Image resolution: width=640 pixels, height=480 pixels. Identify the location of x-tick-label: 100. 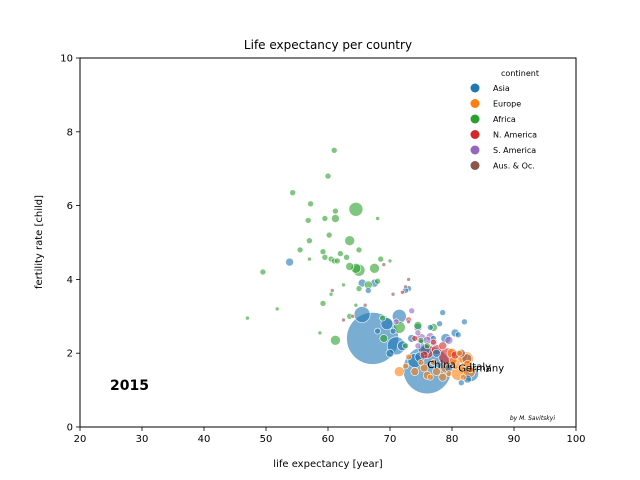
(575, 439).